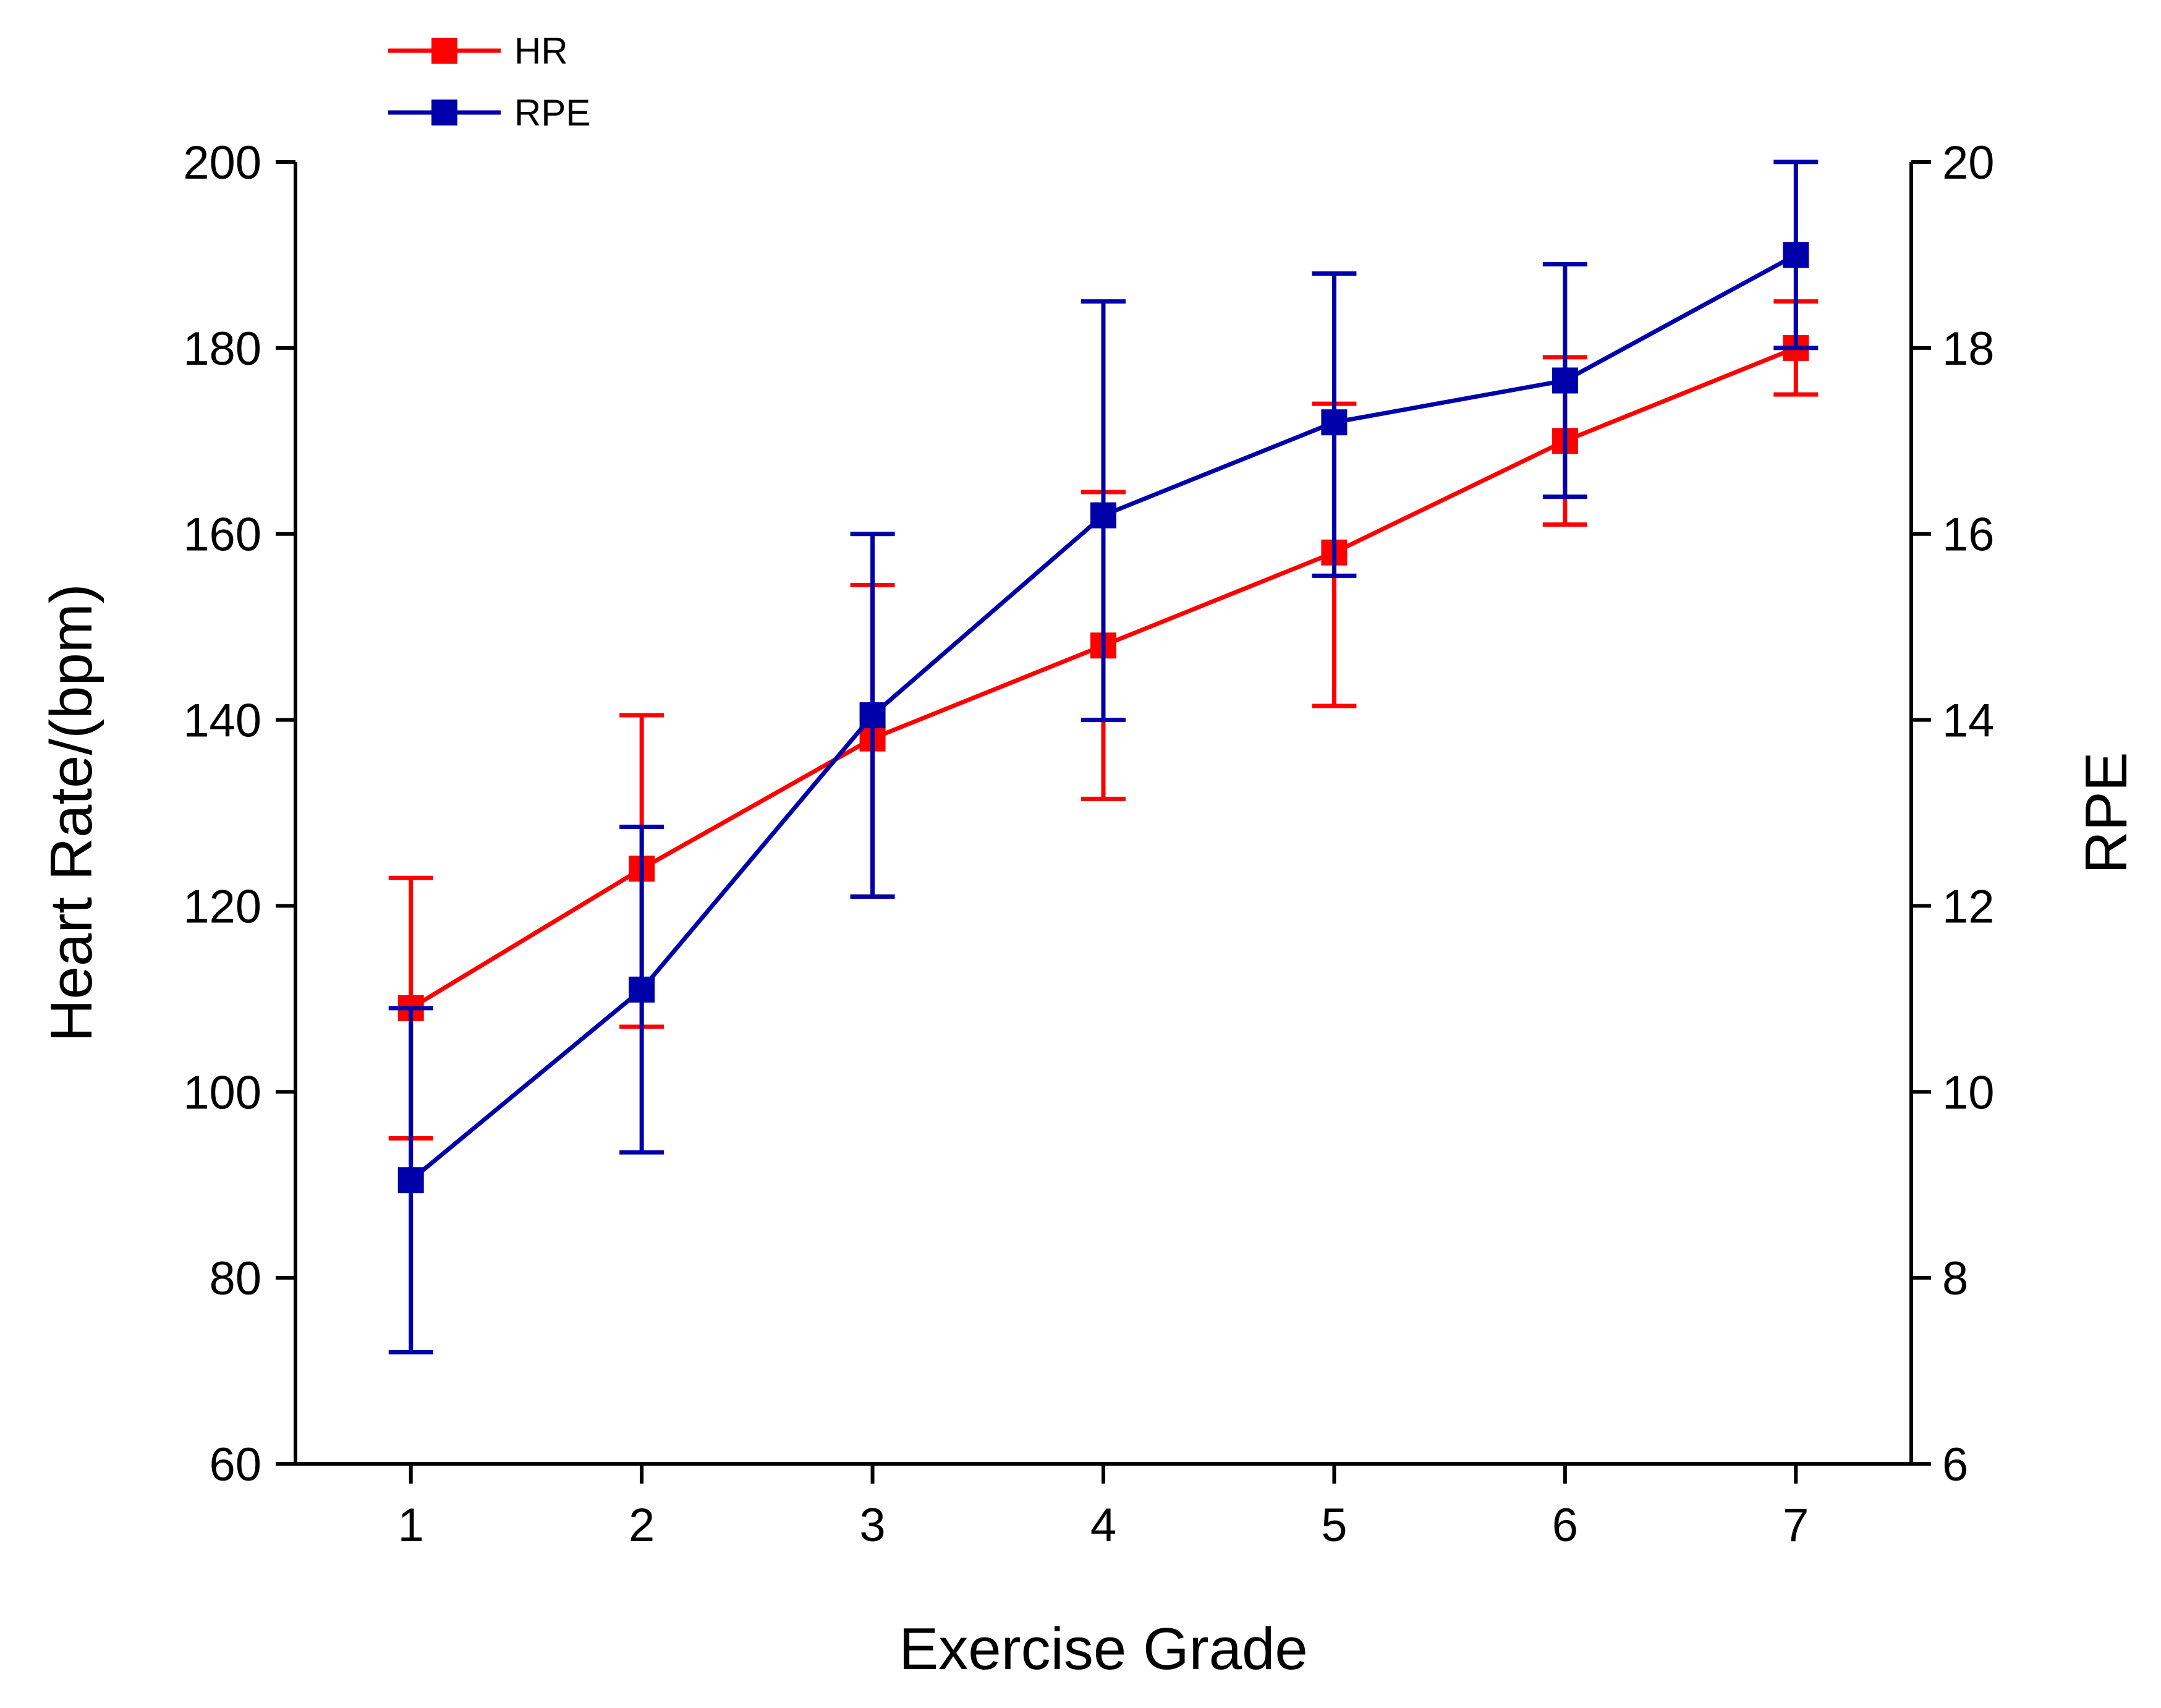 Image resolution: width=2161 pixels, height=1708 pixels. What do you see at coordinates (222, 721) in the screenshot?
I see `left-y-tick-label: 140` at bounding box center [222, 721].